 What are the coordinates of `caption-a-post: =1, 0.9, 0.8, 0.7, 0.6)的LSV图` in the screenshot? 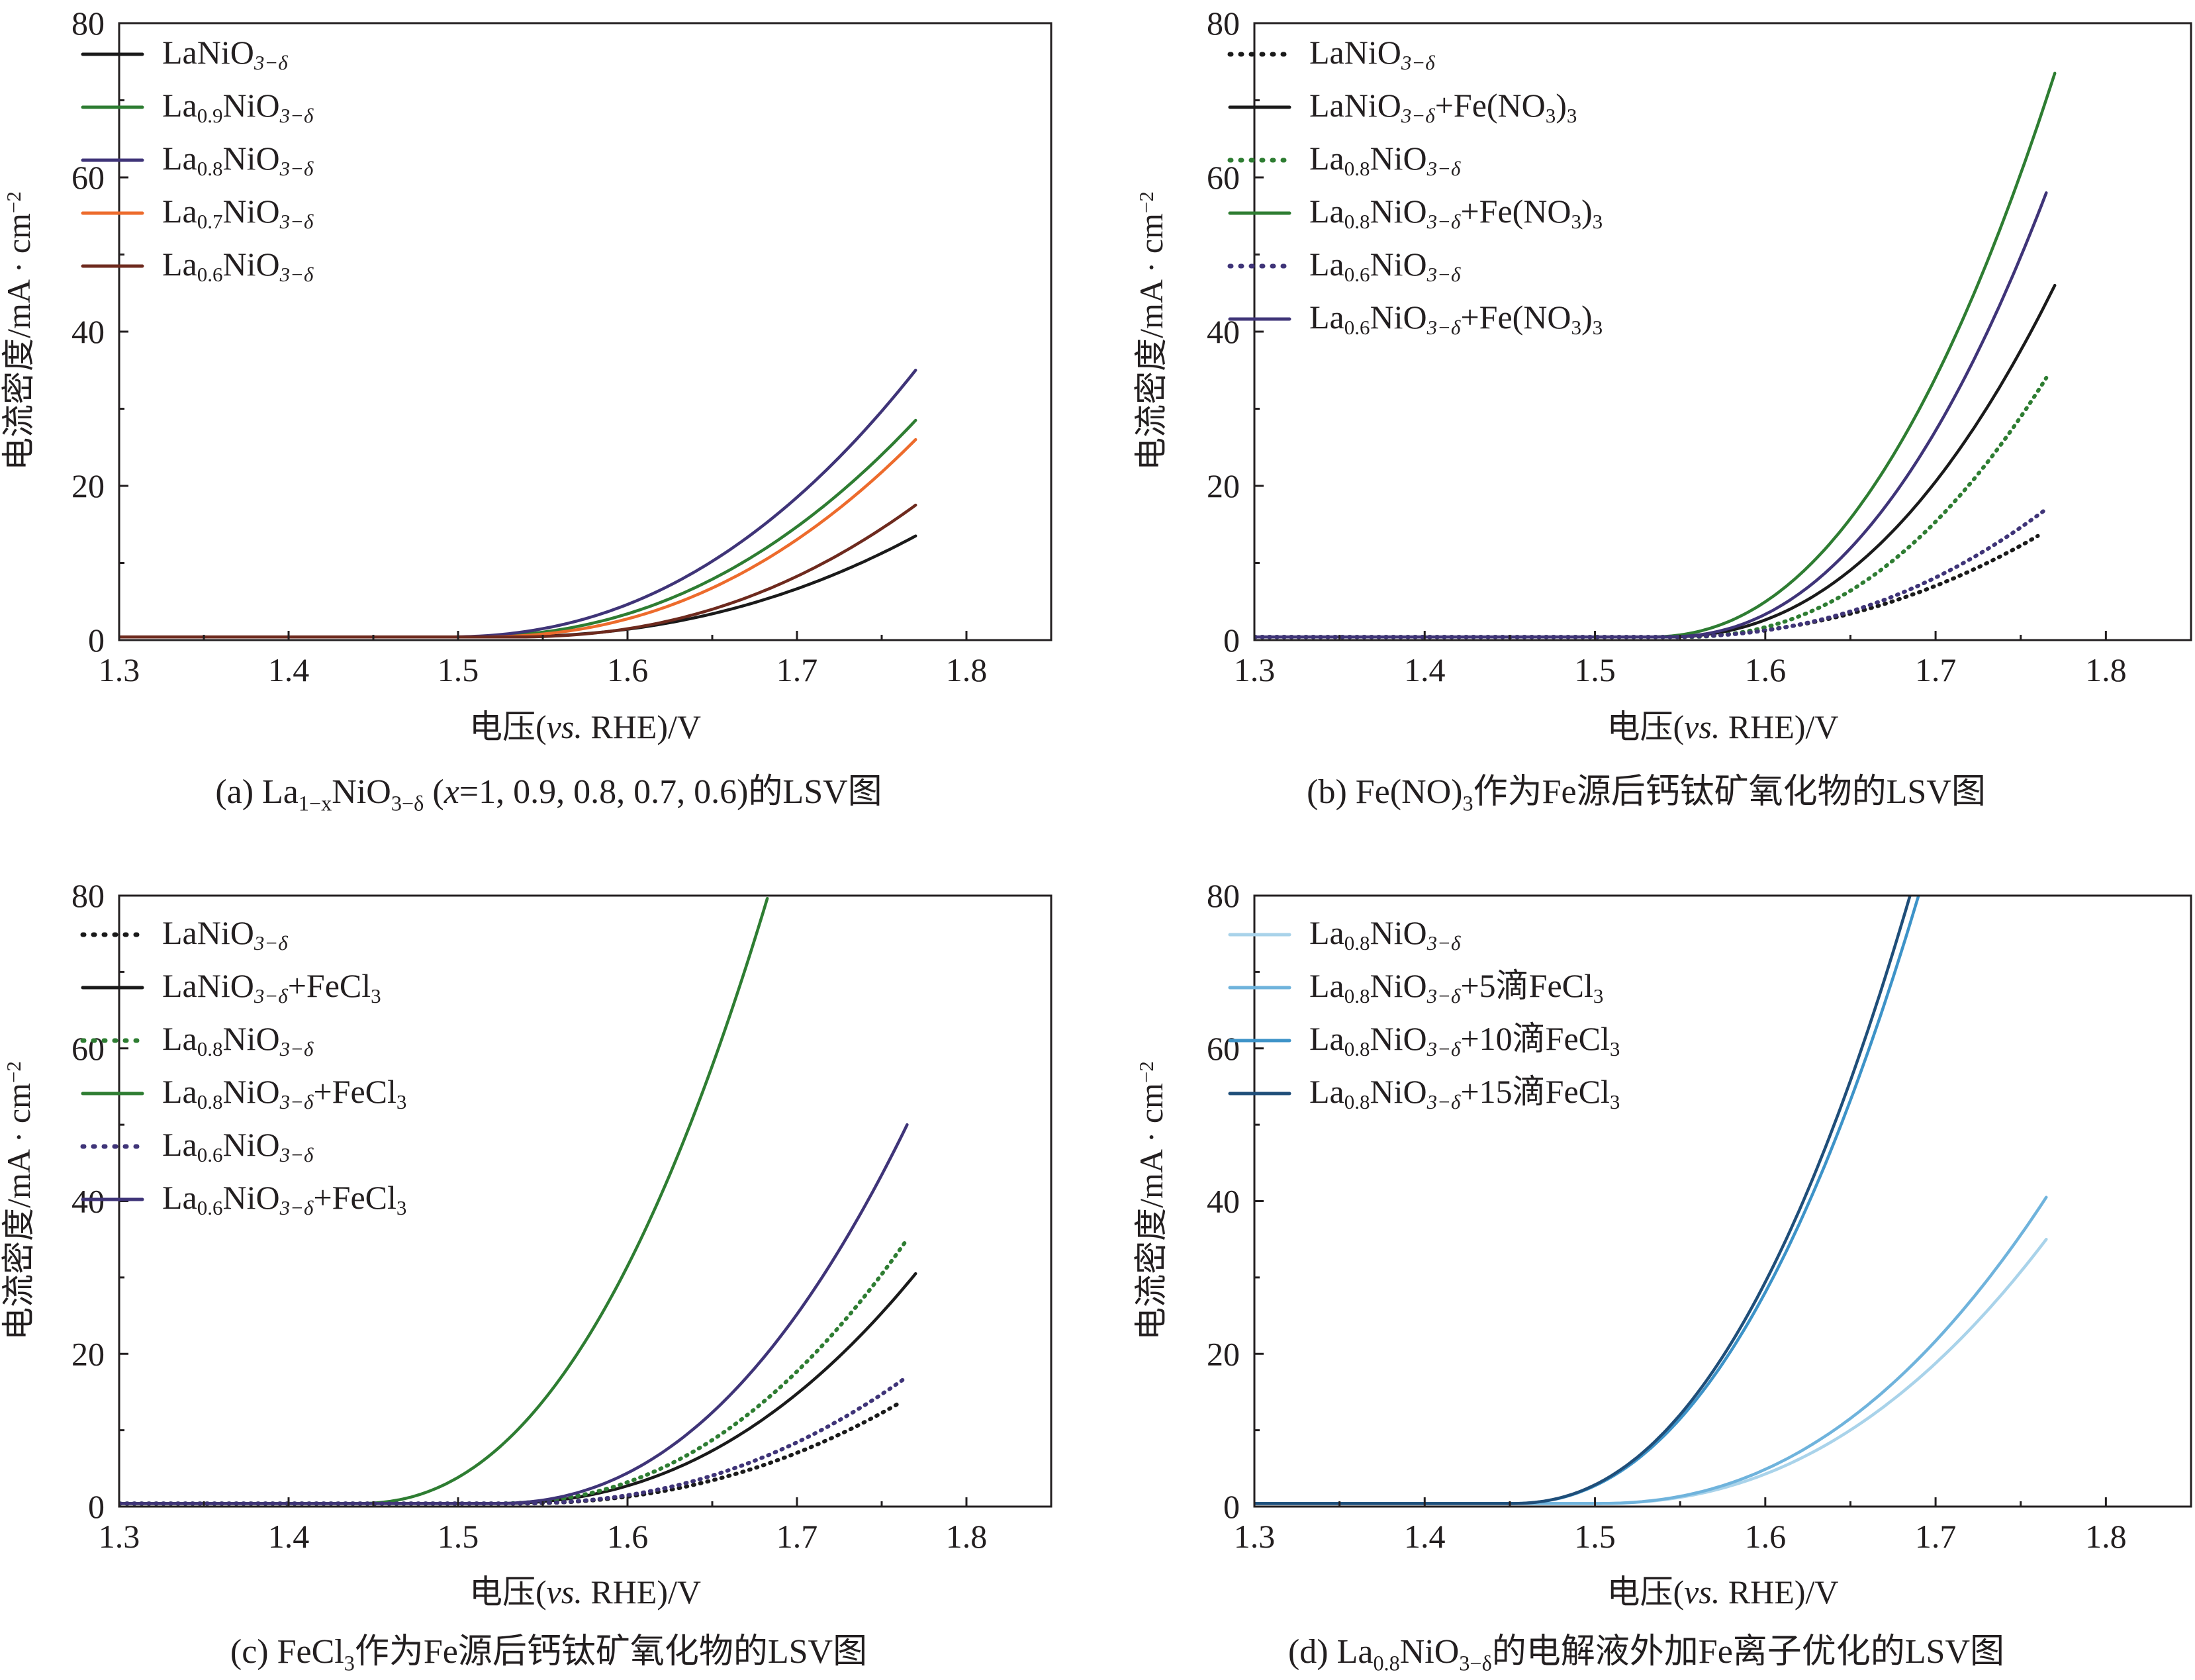 It's located at (670, 792).